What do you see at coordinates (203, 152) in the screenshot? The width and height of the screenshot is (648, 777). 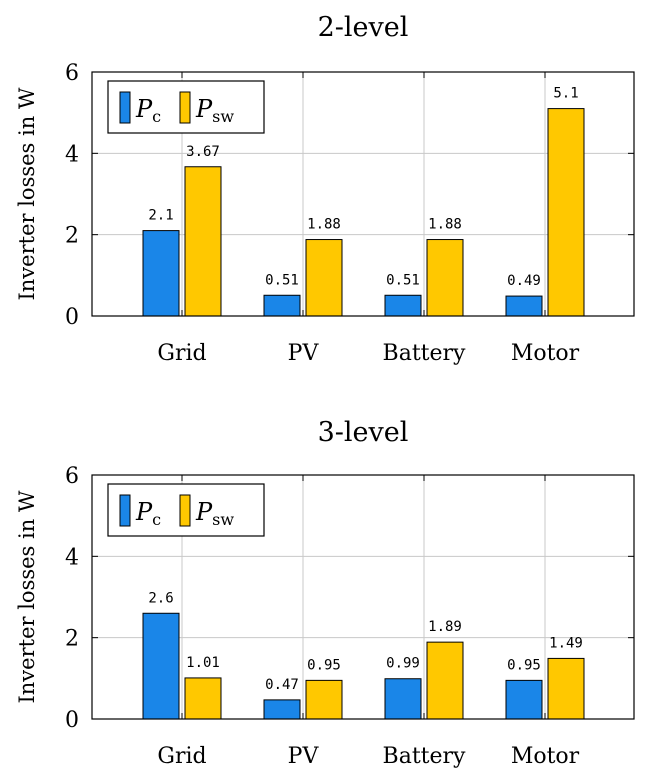 I see `data-label: 3.67` at bounding box center [203, 152].